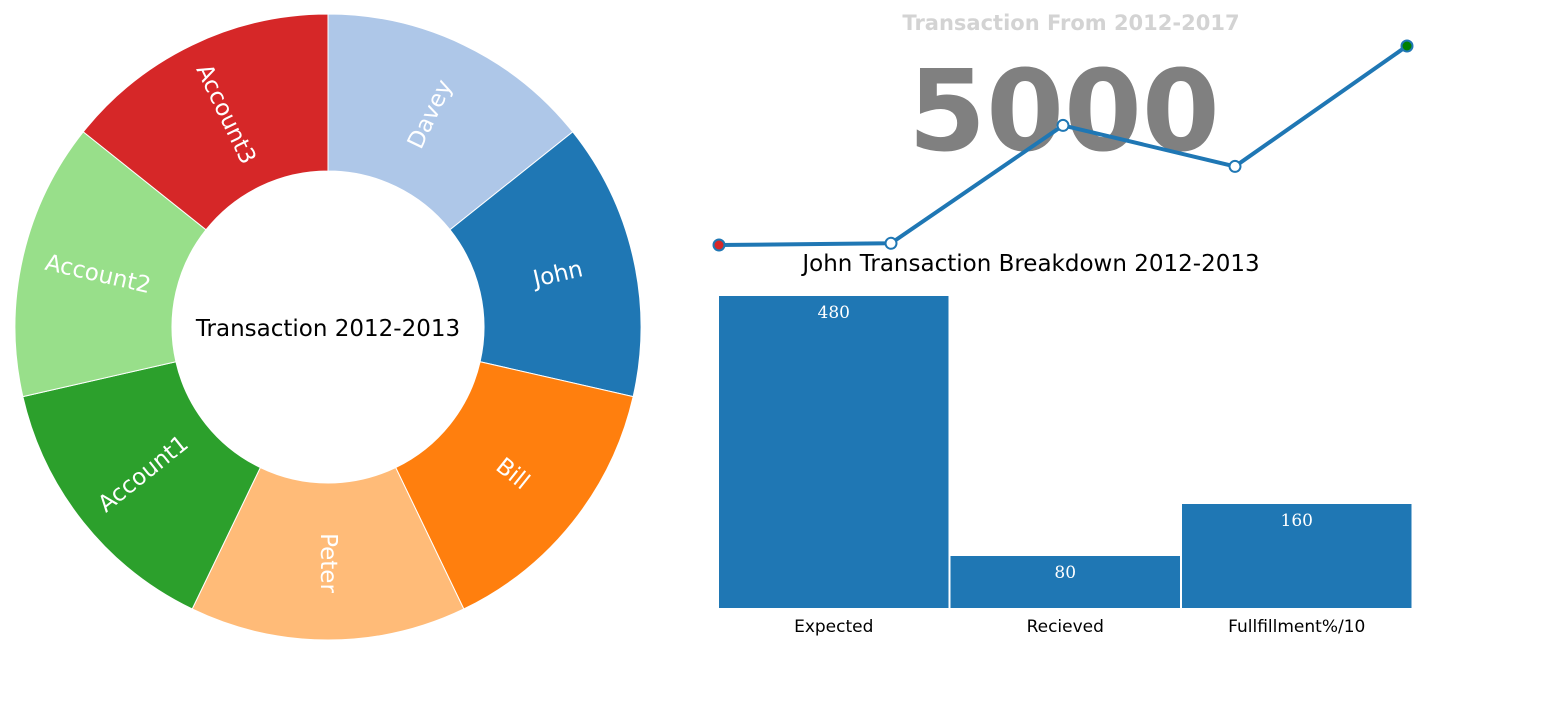 The image size is (1558, 718). What do you see at coordinates (110, 264) in the screenshot?
I see `donut-slice-account2` at bounding box center [110, 264].